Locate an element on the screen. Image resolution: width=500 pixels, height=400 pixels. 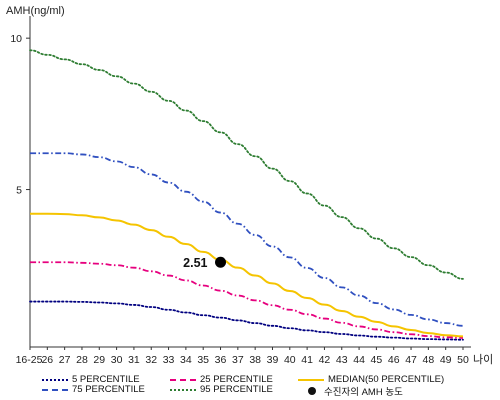
x-tick-label: 50 is located at coordinates (463, 360).